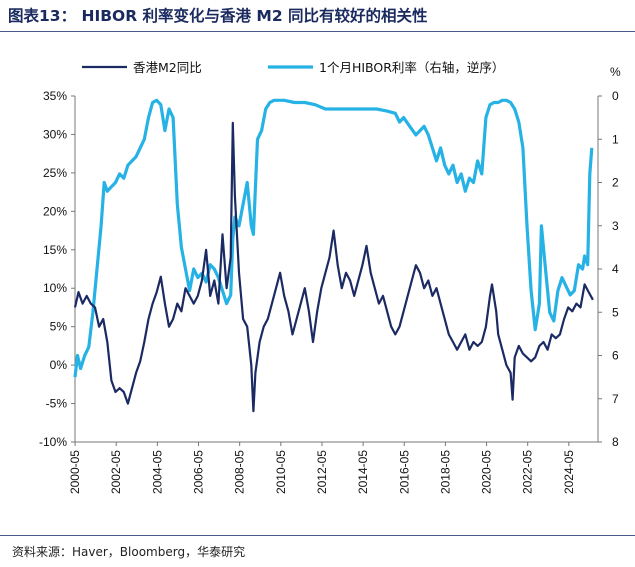  I want to click on right-tick-label: 4, so click(615, 269).